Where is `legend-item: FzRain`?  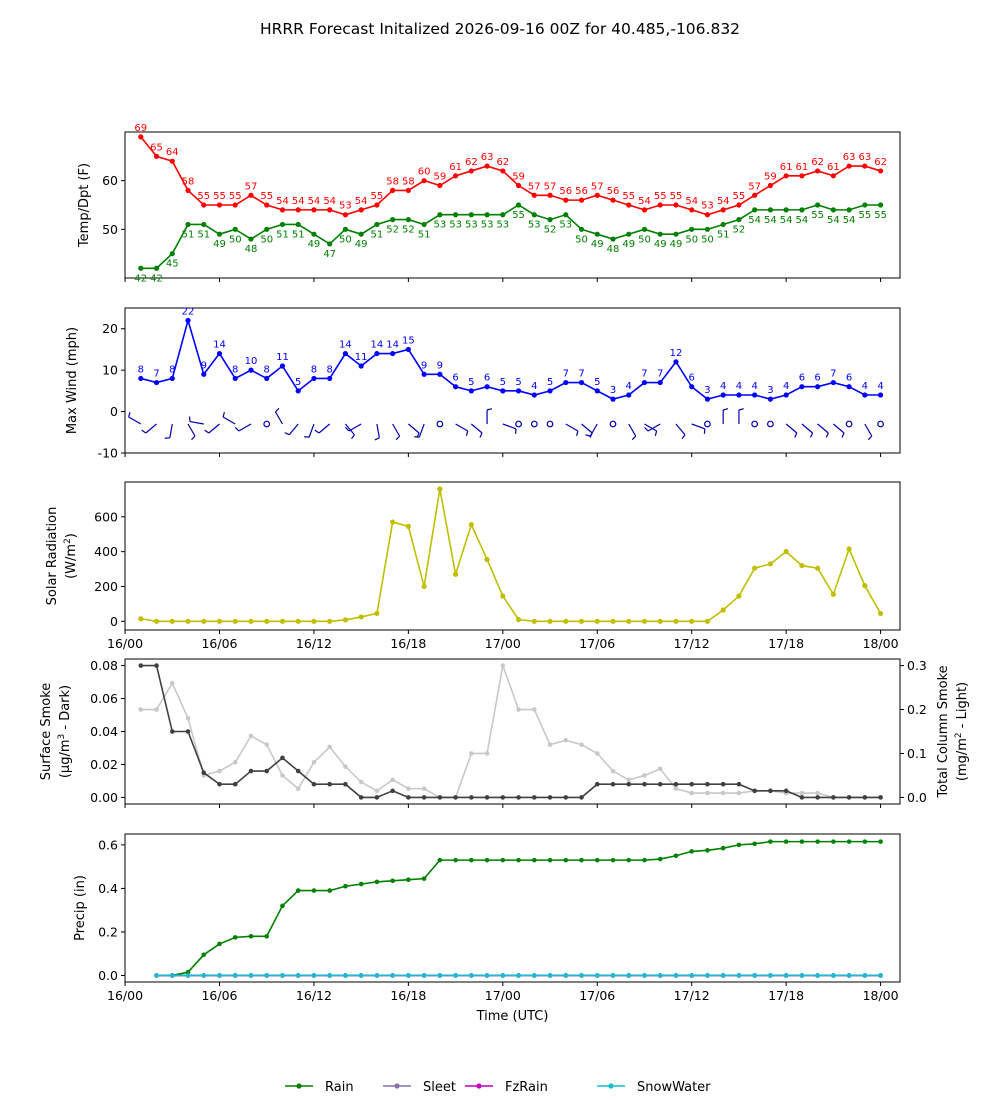 legend-item: FzRain is located at coordinates (506, 1087).